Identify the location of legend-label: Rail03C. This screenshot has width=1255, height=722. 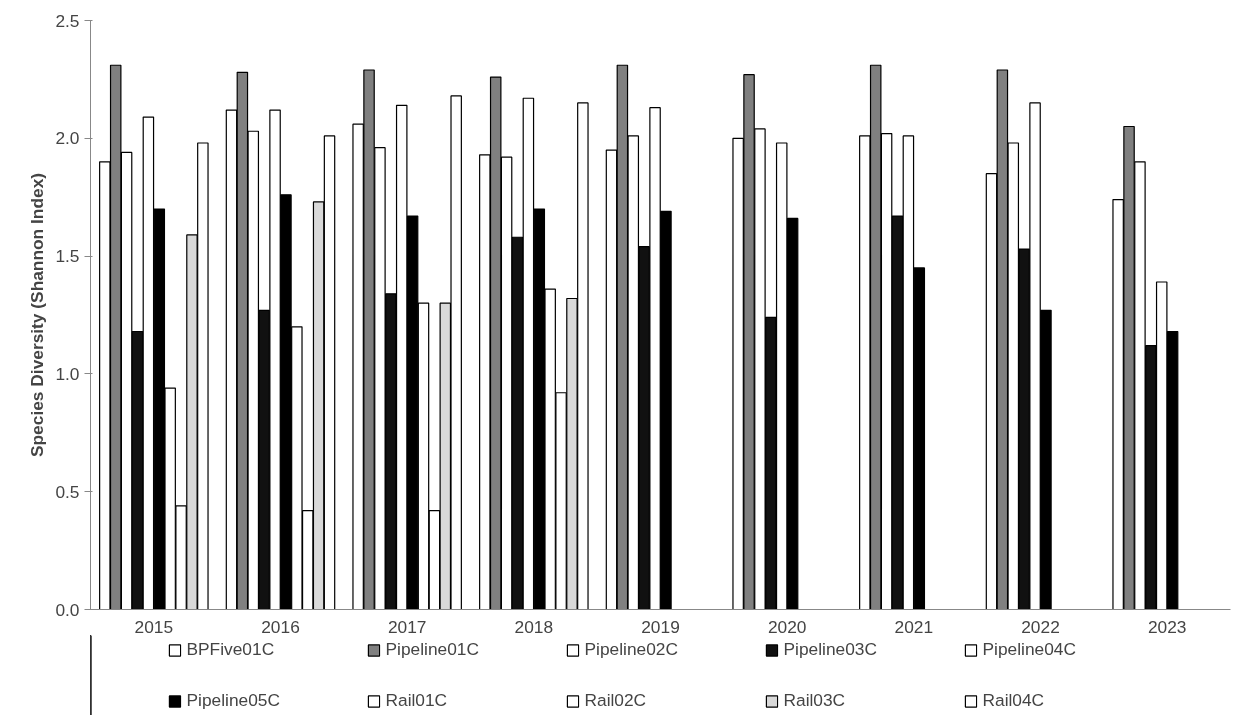
(815, 700).